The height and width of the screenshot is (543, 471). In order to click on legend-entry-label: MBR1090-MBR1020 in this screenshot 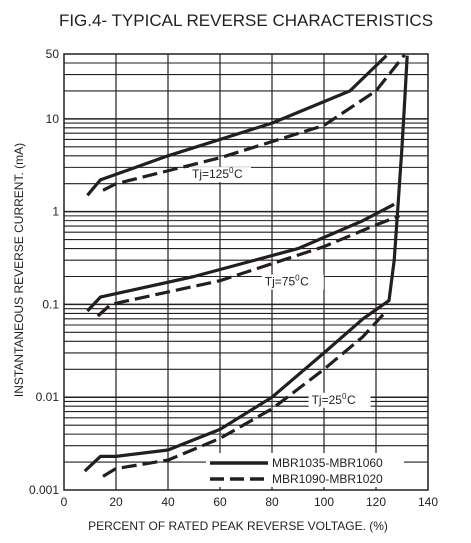, I will do `click(327, 479)`.